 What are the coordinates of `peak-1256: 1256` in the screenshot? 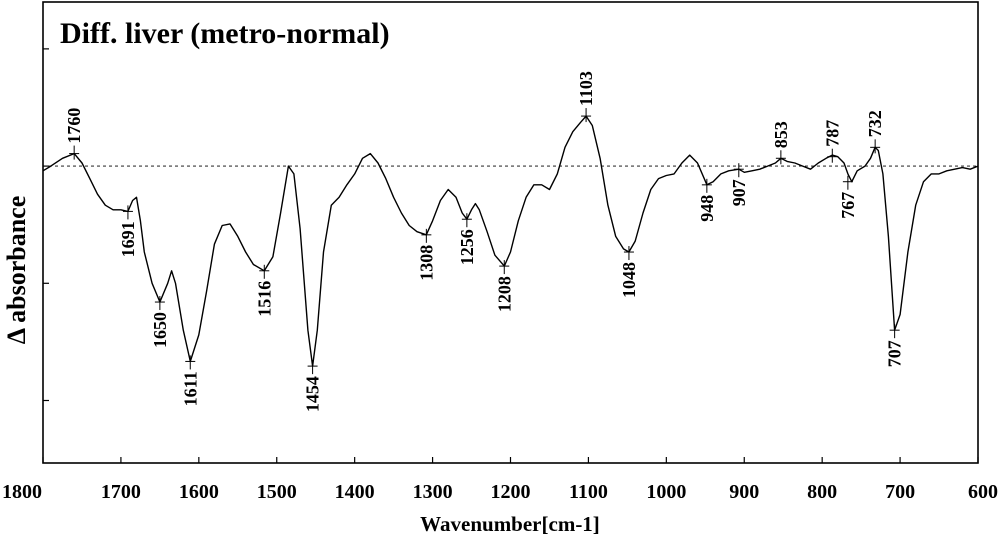 It's located at (467, 239).